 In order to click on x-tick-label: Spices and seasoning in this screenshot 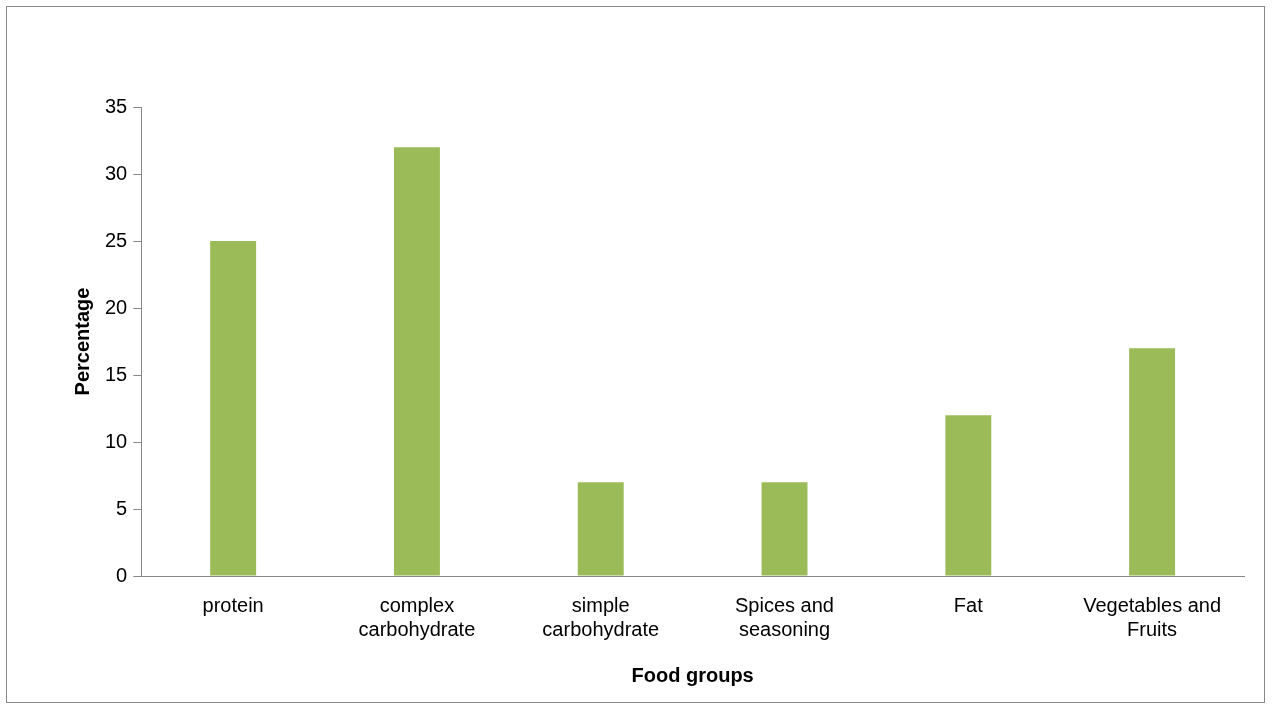, I will do `click(784, 616)`.